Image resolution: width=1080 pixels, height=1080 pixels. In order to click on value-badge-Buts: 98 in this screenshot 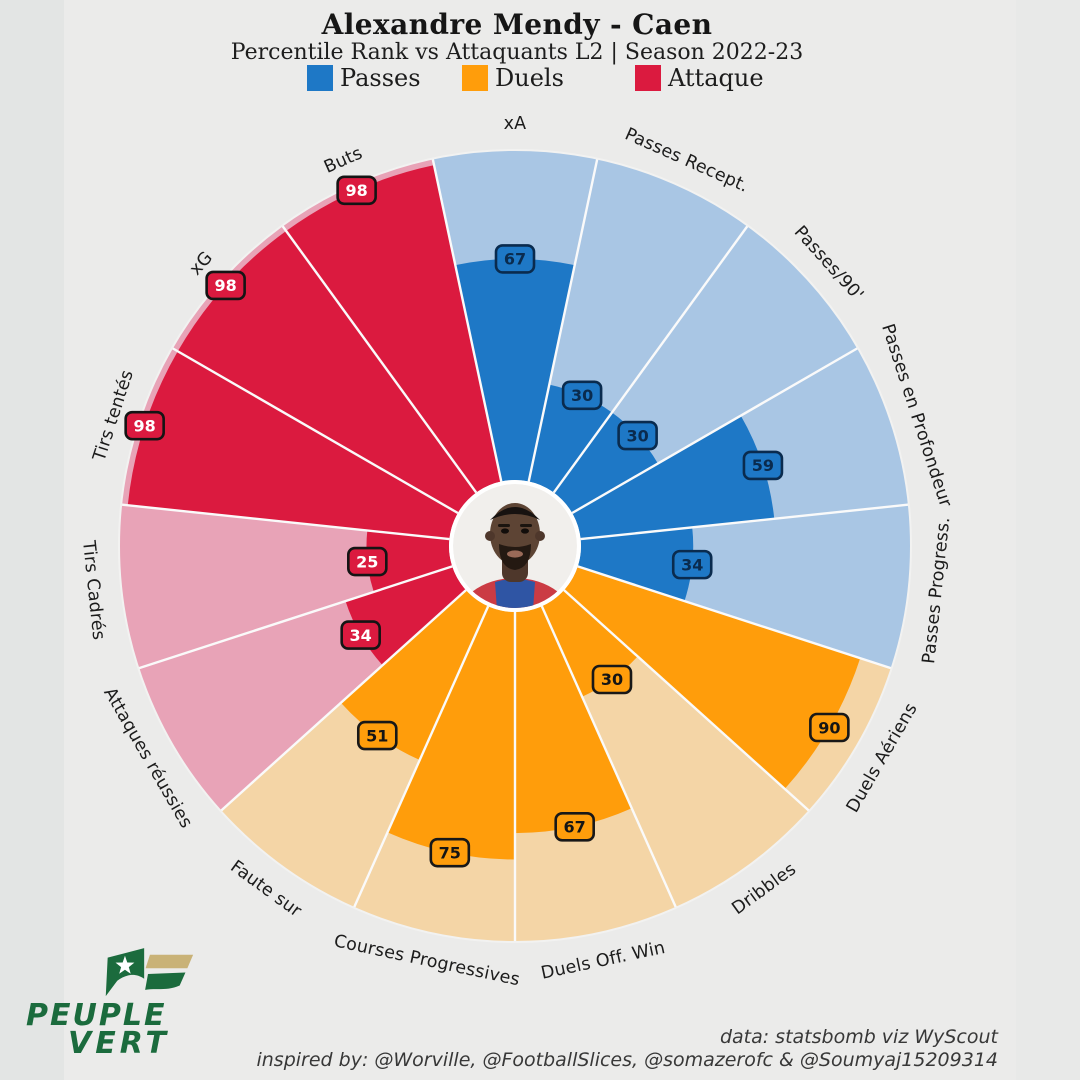, I will do `click(356, 190)`.